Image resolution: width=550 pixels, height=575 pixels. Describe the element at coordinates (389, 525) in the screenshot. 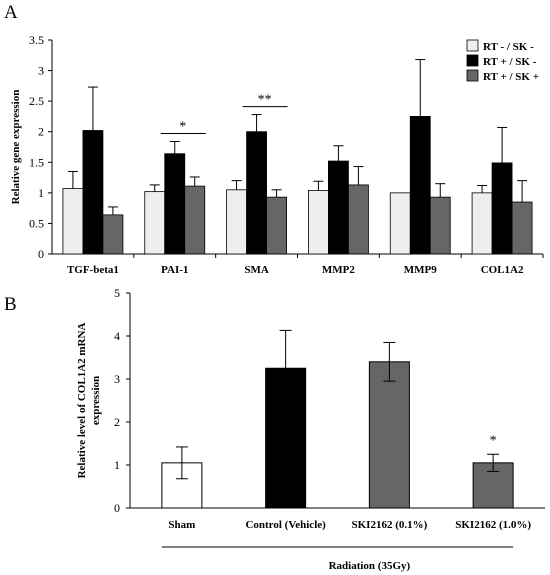

I see `b-x-category-label-ski2162-0-1: SKI2162 (0.1%)` at that location.